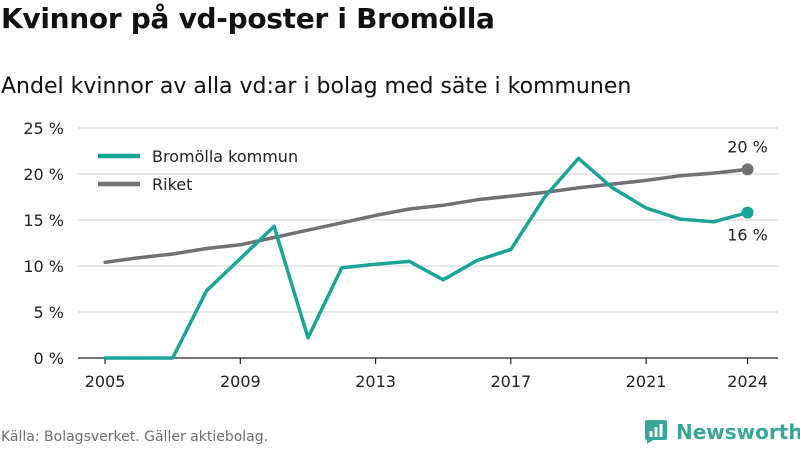  What do you see at coordinates (49, 312) in the screenshot?
I see `y-tick-label: 5 %` at bounding box center [49, 312].